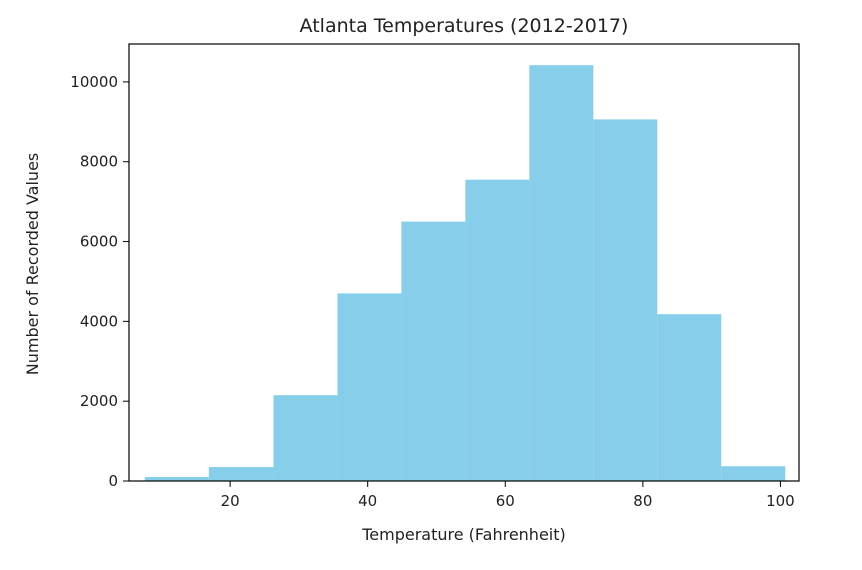  I want to click on x-tick-label: 20, so click(230, 501).